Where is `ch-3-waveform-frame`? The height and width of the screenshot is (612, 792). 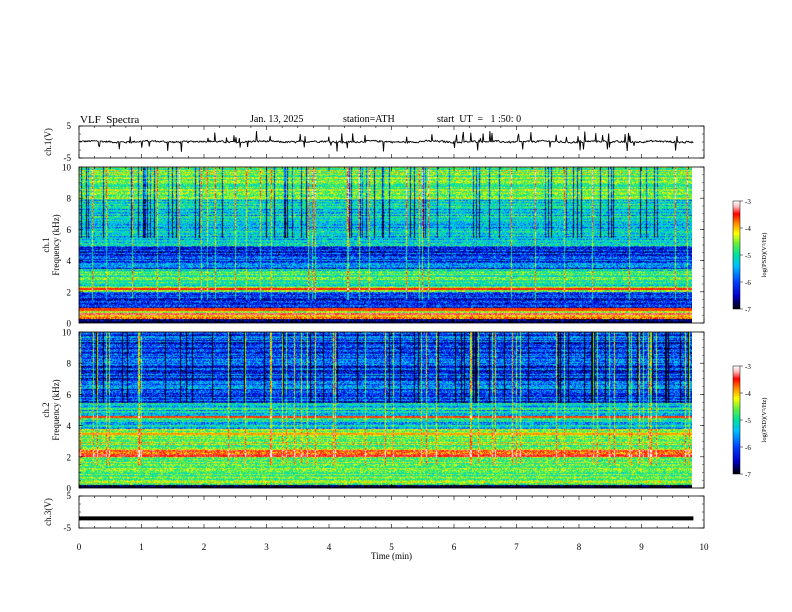
ch-3-waveform-frame is located at coordinates (391, 512).